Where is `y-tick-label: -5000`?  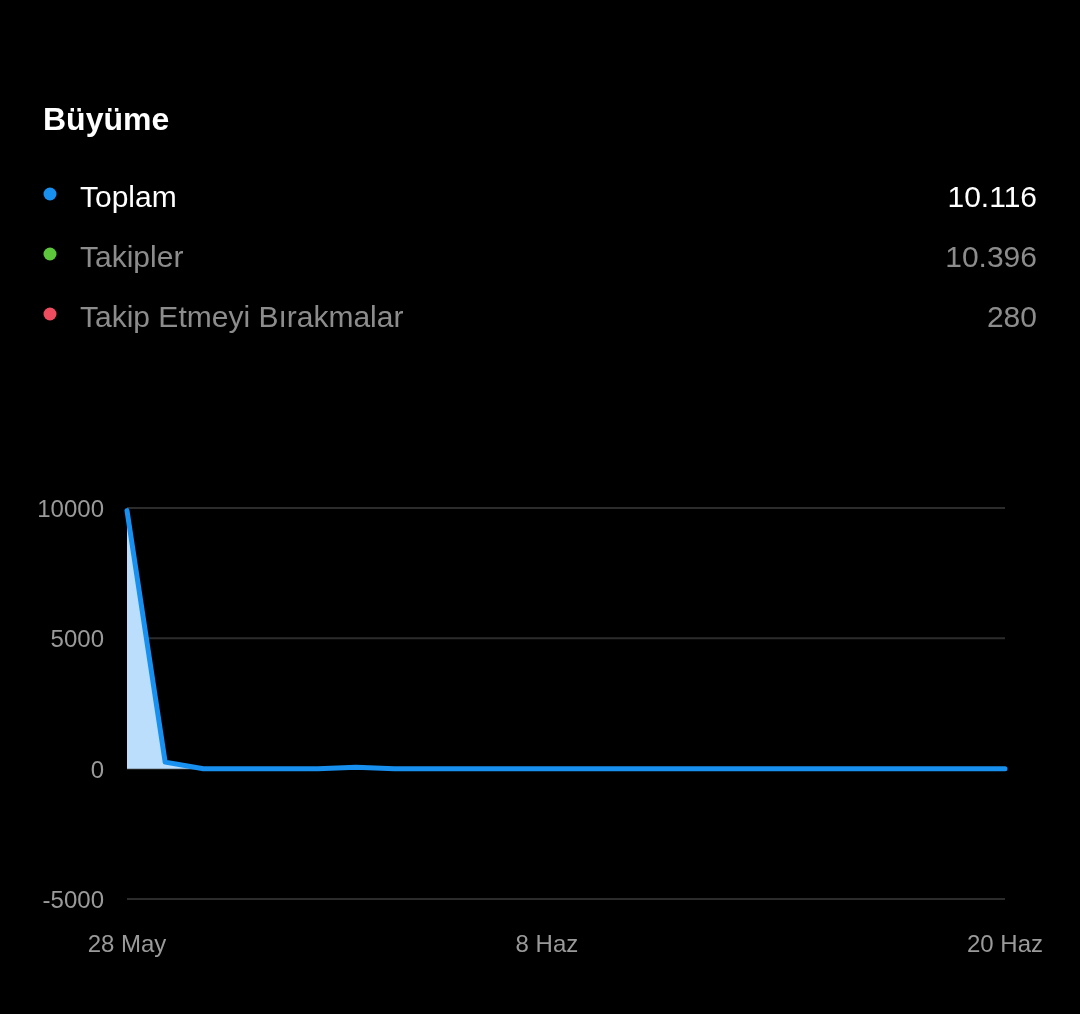
y-tick-label: -5000 is located at coordinates (73, 899).